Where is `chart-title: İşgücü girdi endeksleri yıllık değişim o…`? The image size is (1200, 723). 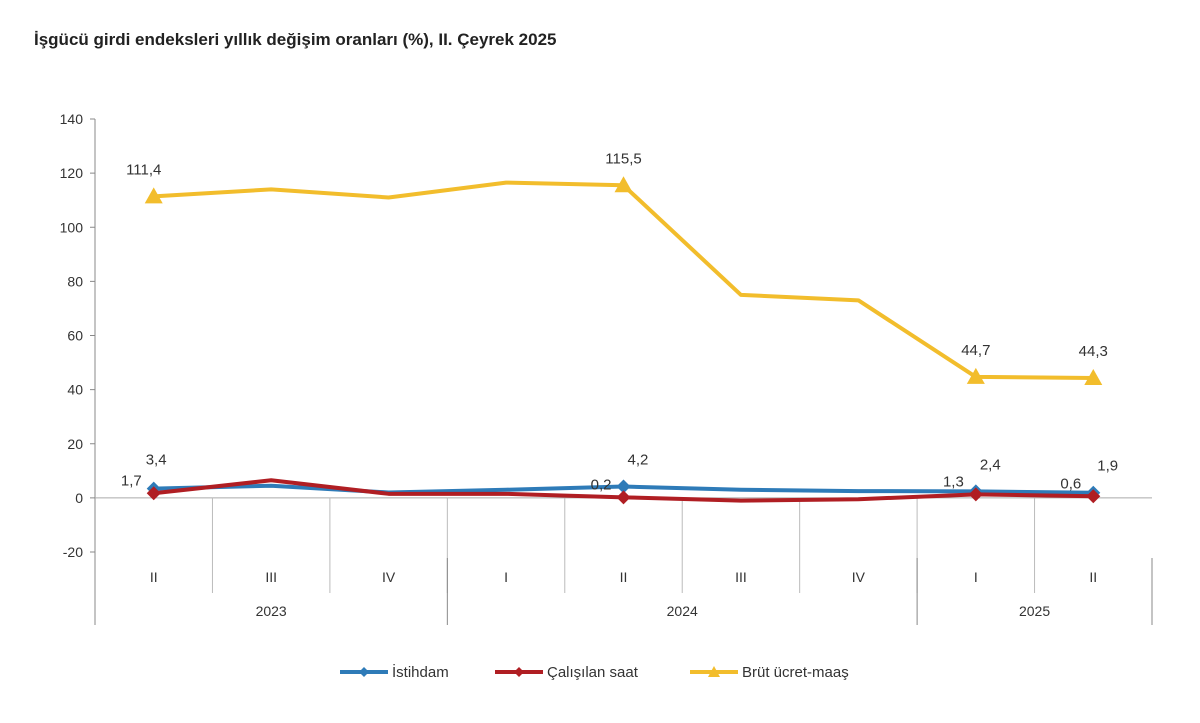
chart-title: İşgücü girdi endeksleri yıllık değişim o… is located at coordinates (295, 39).